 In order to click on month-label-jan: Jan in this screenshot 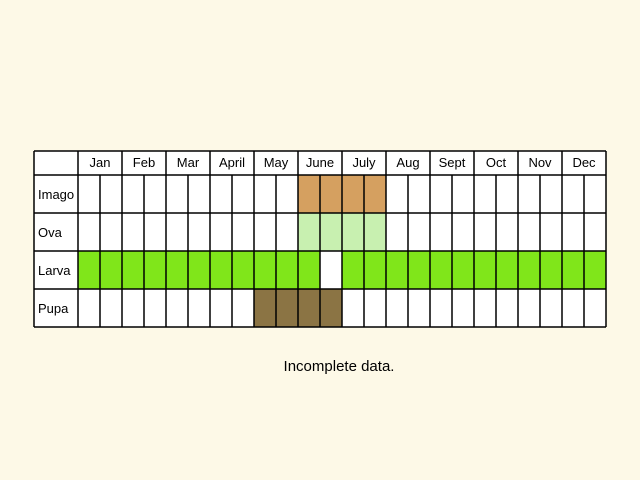, I will do `click(100, 162)`.